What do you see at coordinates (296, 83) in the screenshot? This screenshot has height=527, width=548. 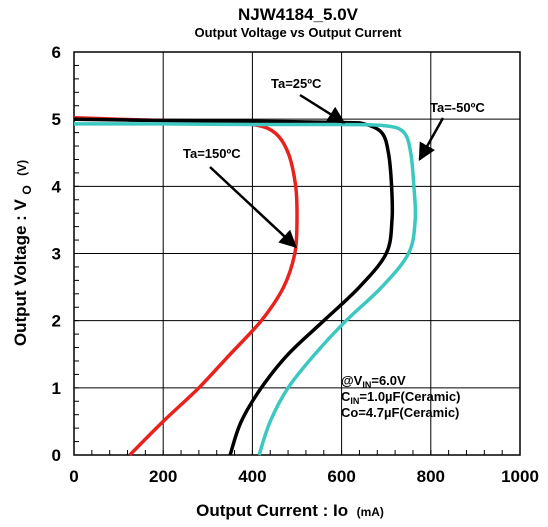 I see `annotation-label: Ta=25ºC` at bounding box center [296, 83].